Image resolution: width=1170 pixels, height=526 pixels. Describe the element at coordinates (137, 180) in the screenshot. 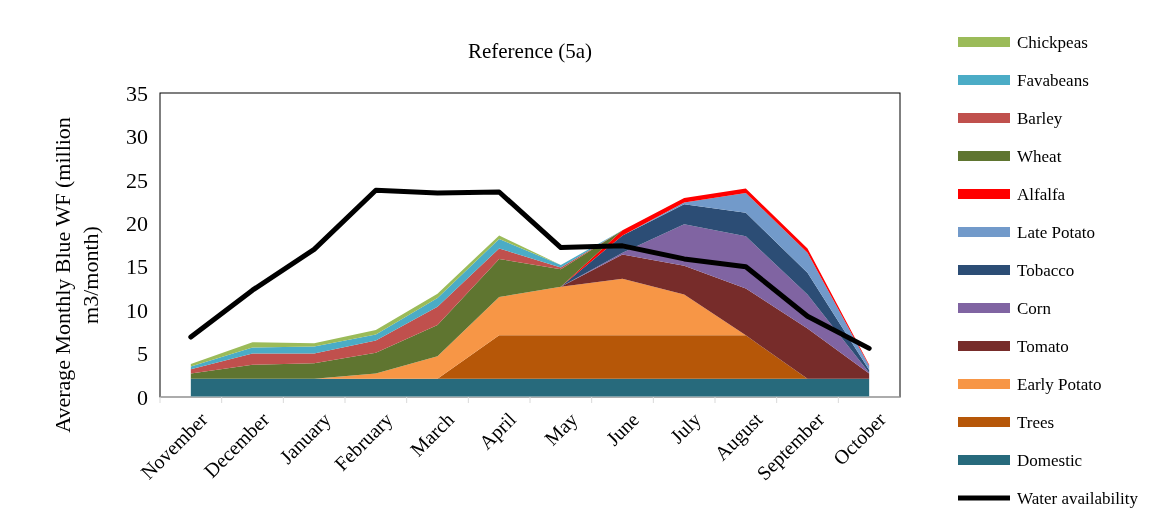

I see `y-tick-label: 25` at that location.